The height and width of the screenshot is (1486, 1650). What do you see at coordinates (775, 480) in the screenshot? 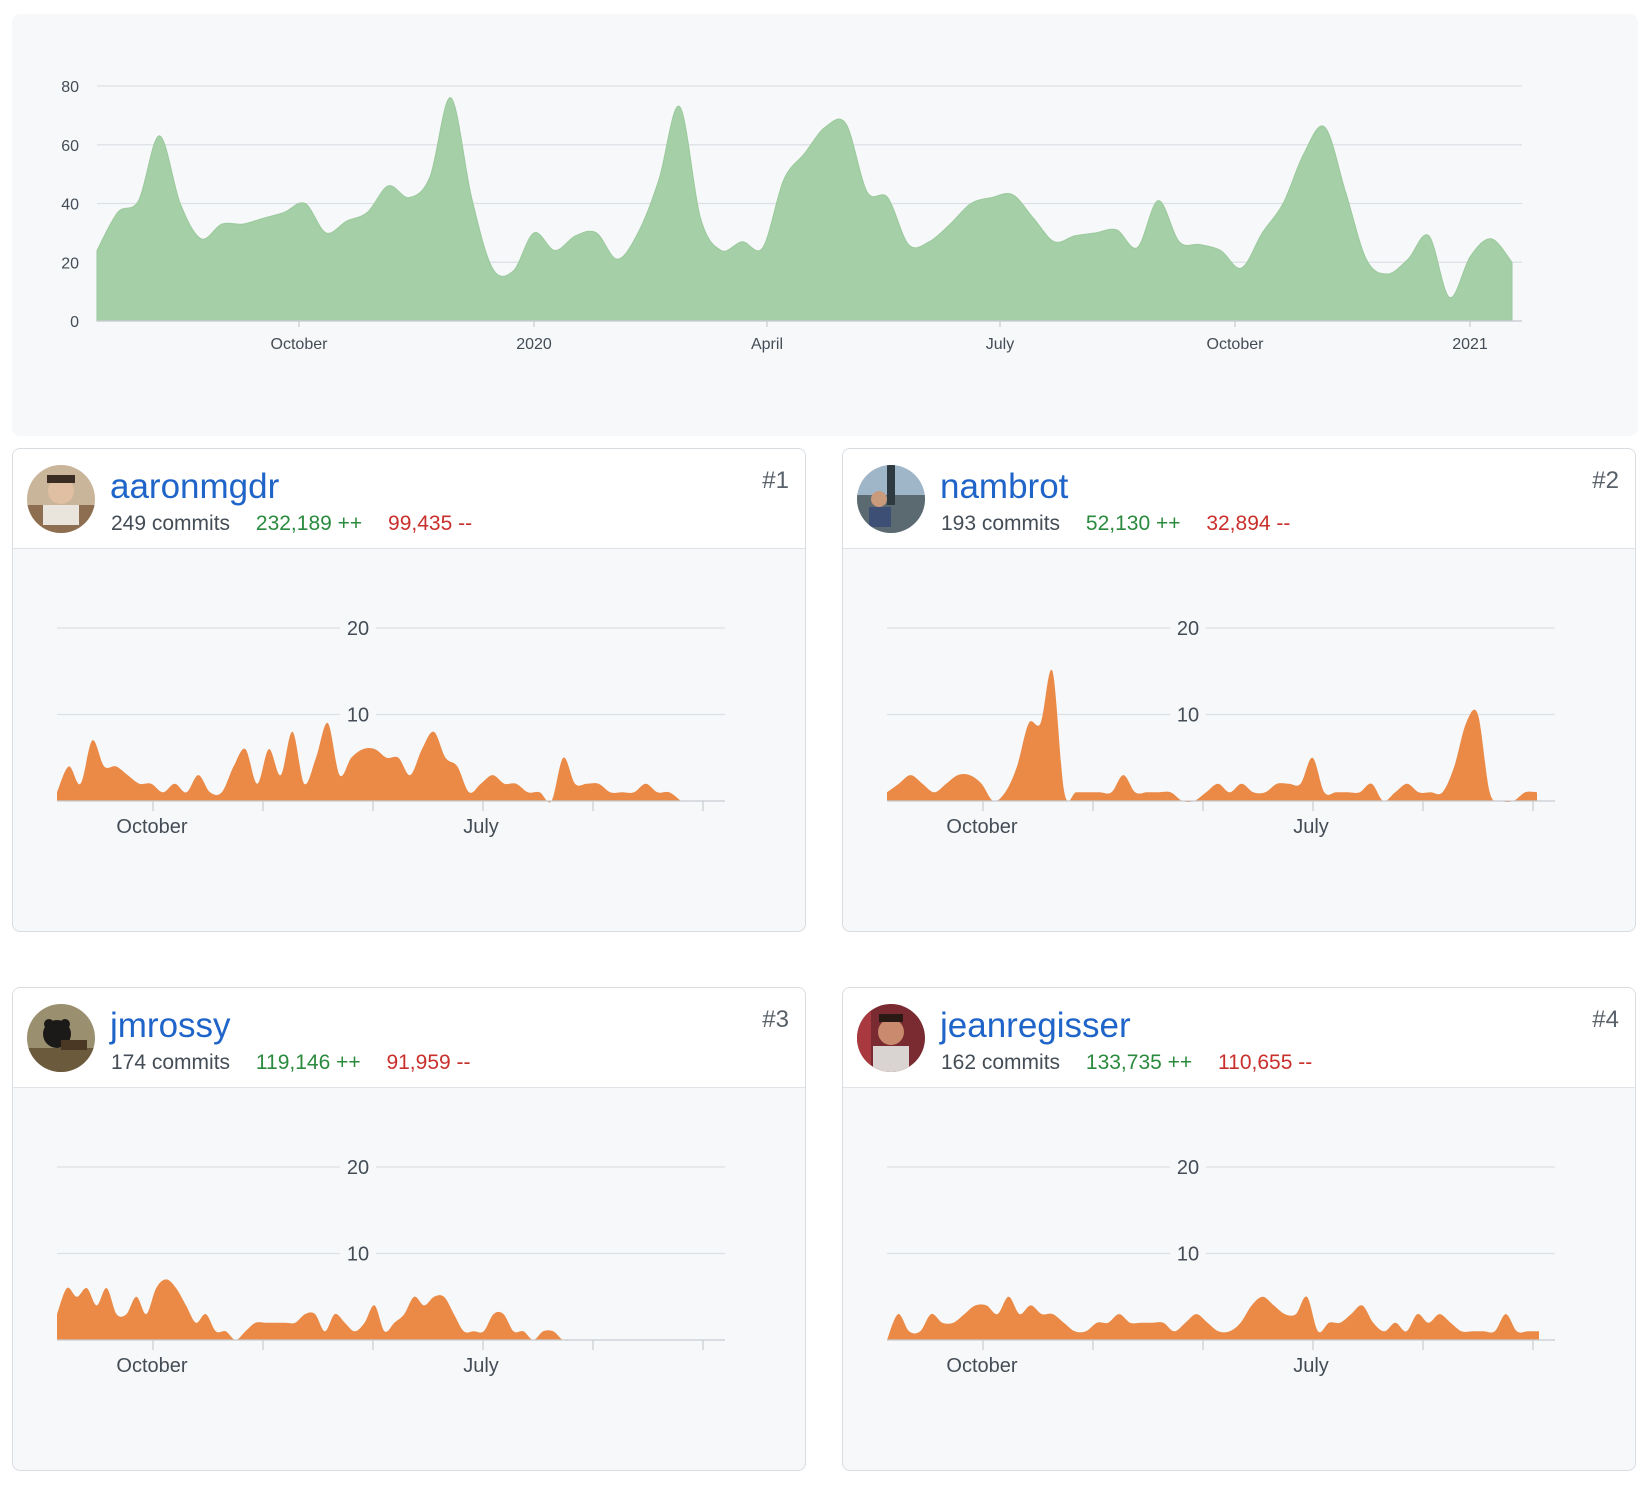
I see `contributor-rank: #1` at bounding box center [775, 480].